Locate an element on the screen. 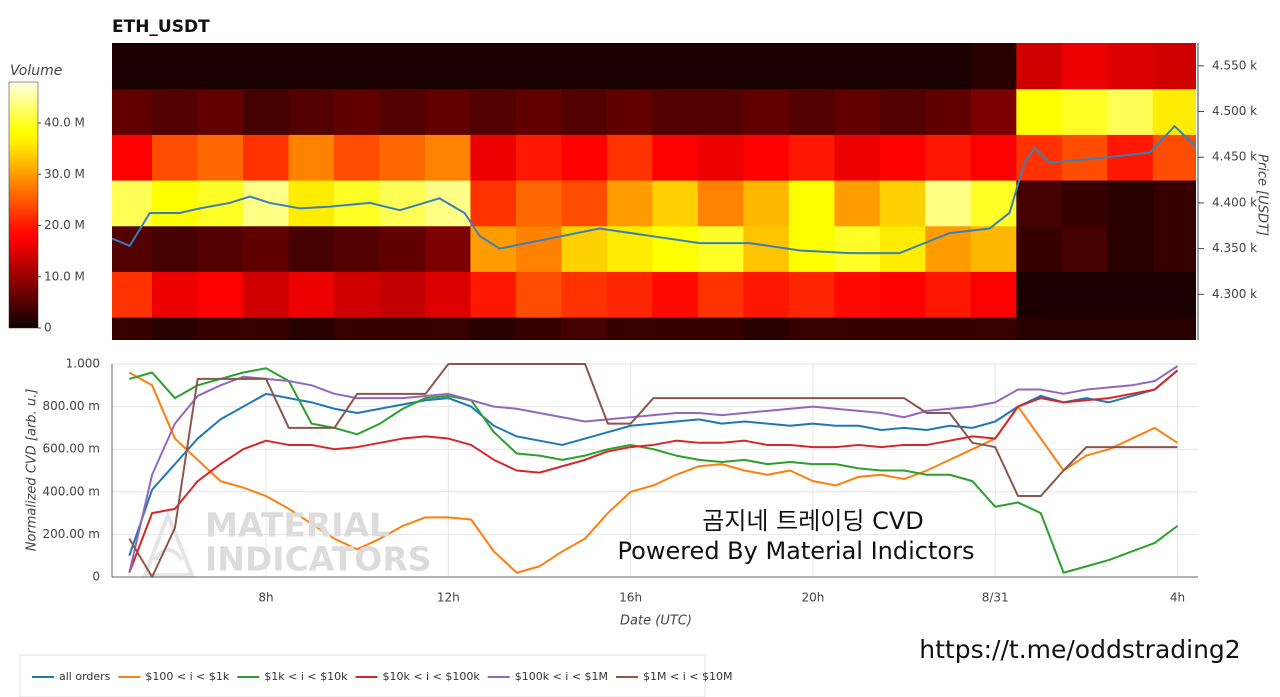  y-tick-label: 1.000 is located at coordinates (83, 364).